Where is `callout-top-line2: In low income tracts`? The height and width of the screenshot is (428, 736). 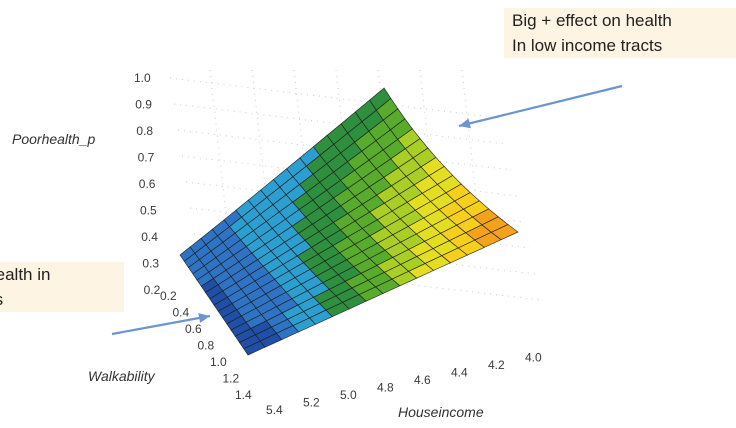 callout-top-line2: In low income tracts is located at coordinates (587, 45).